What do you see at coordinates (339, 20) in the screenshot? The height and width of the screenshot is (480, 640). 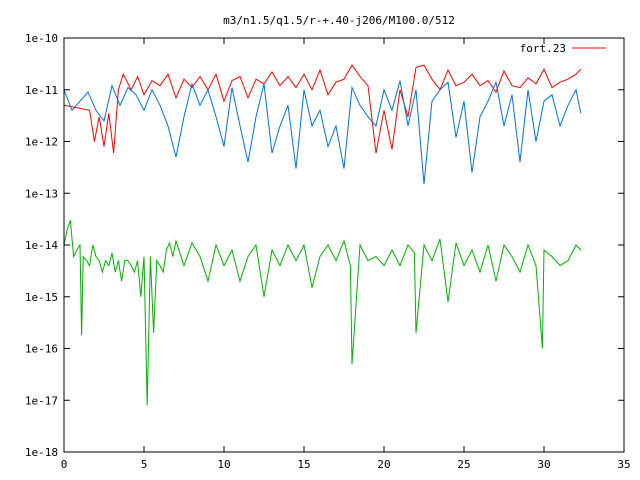 I see `chart-title: m3/n1.5/q1.5/r-+.40-j206/M100.0/512` at bounding box center [339, 20].